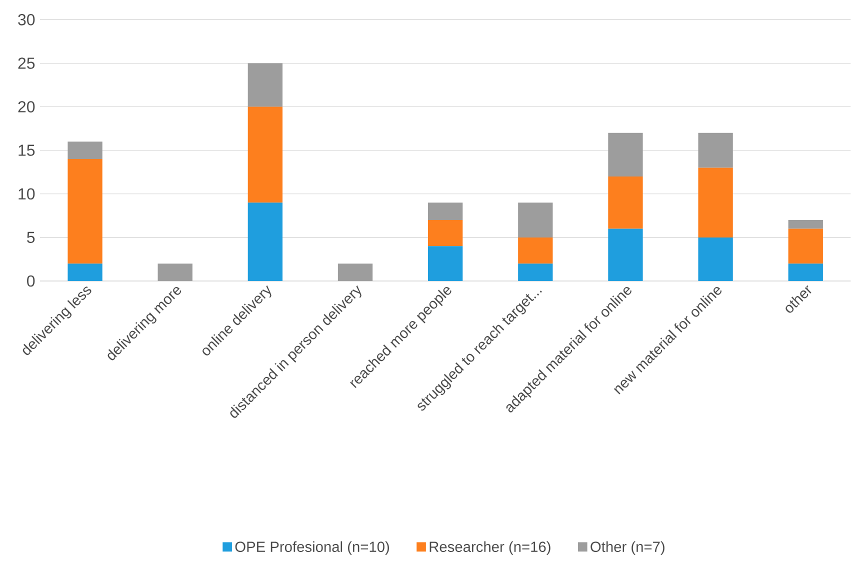  I want to click on legend-label: OPE Profesional (n=10), so click(312, 548).